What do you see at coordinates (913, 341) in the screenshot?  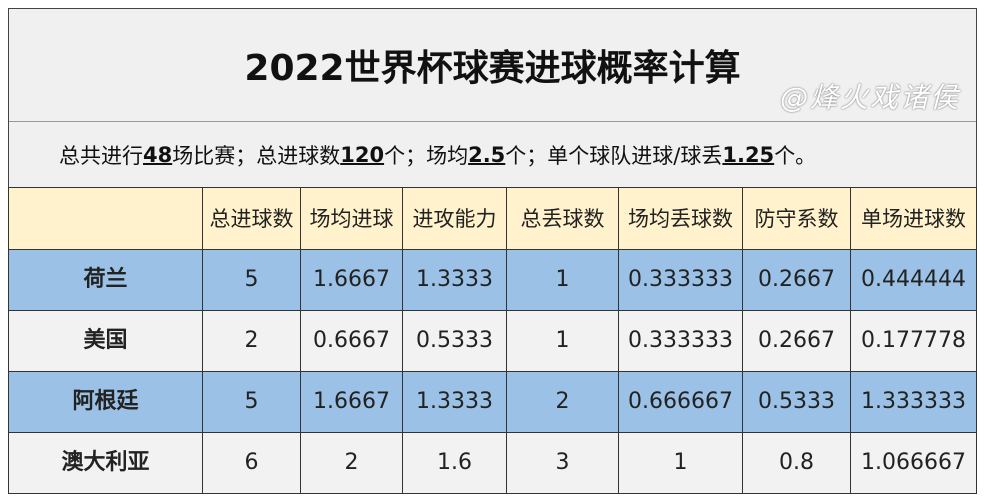 I see `table-cell: 0.177778` at bounding box center [913, 341].